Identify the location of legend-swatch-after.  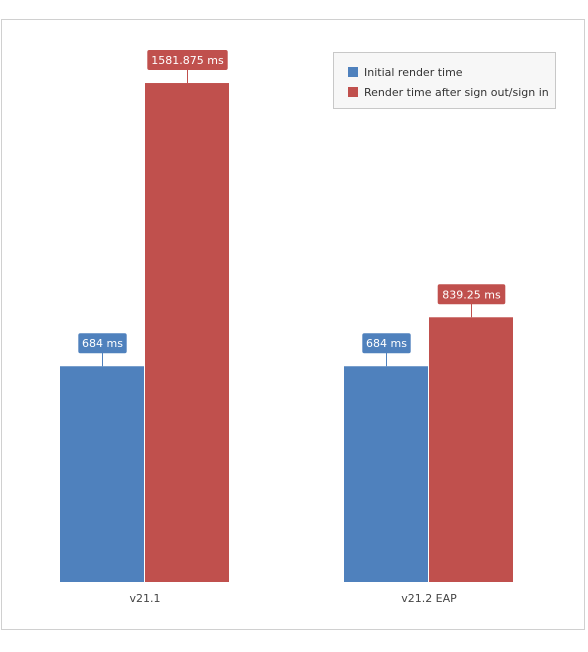
(353, 92).